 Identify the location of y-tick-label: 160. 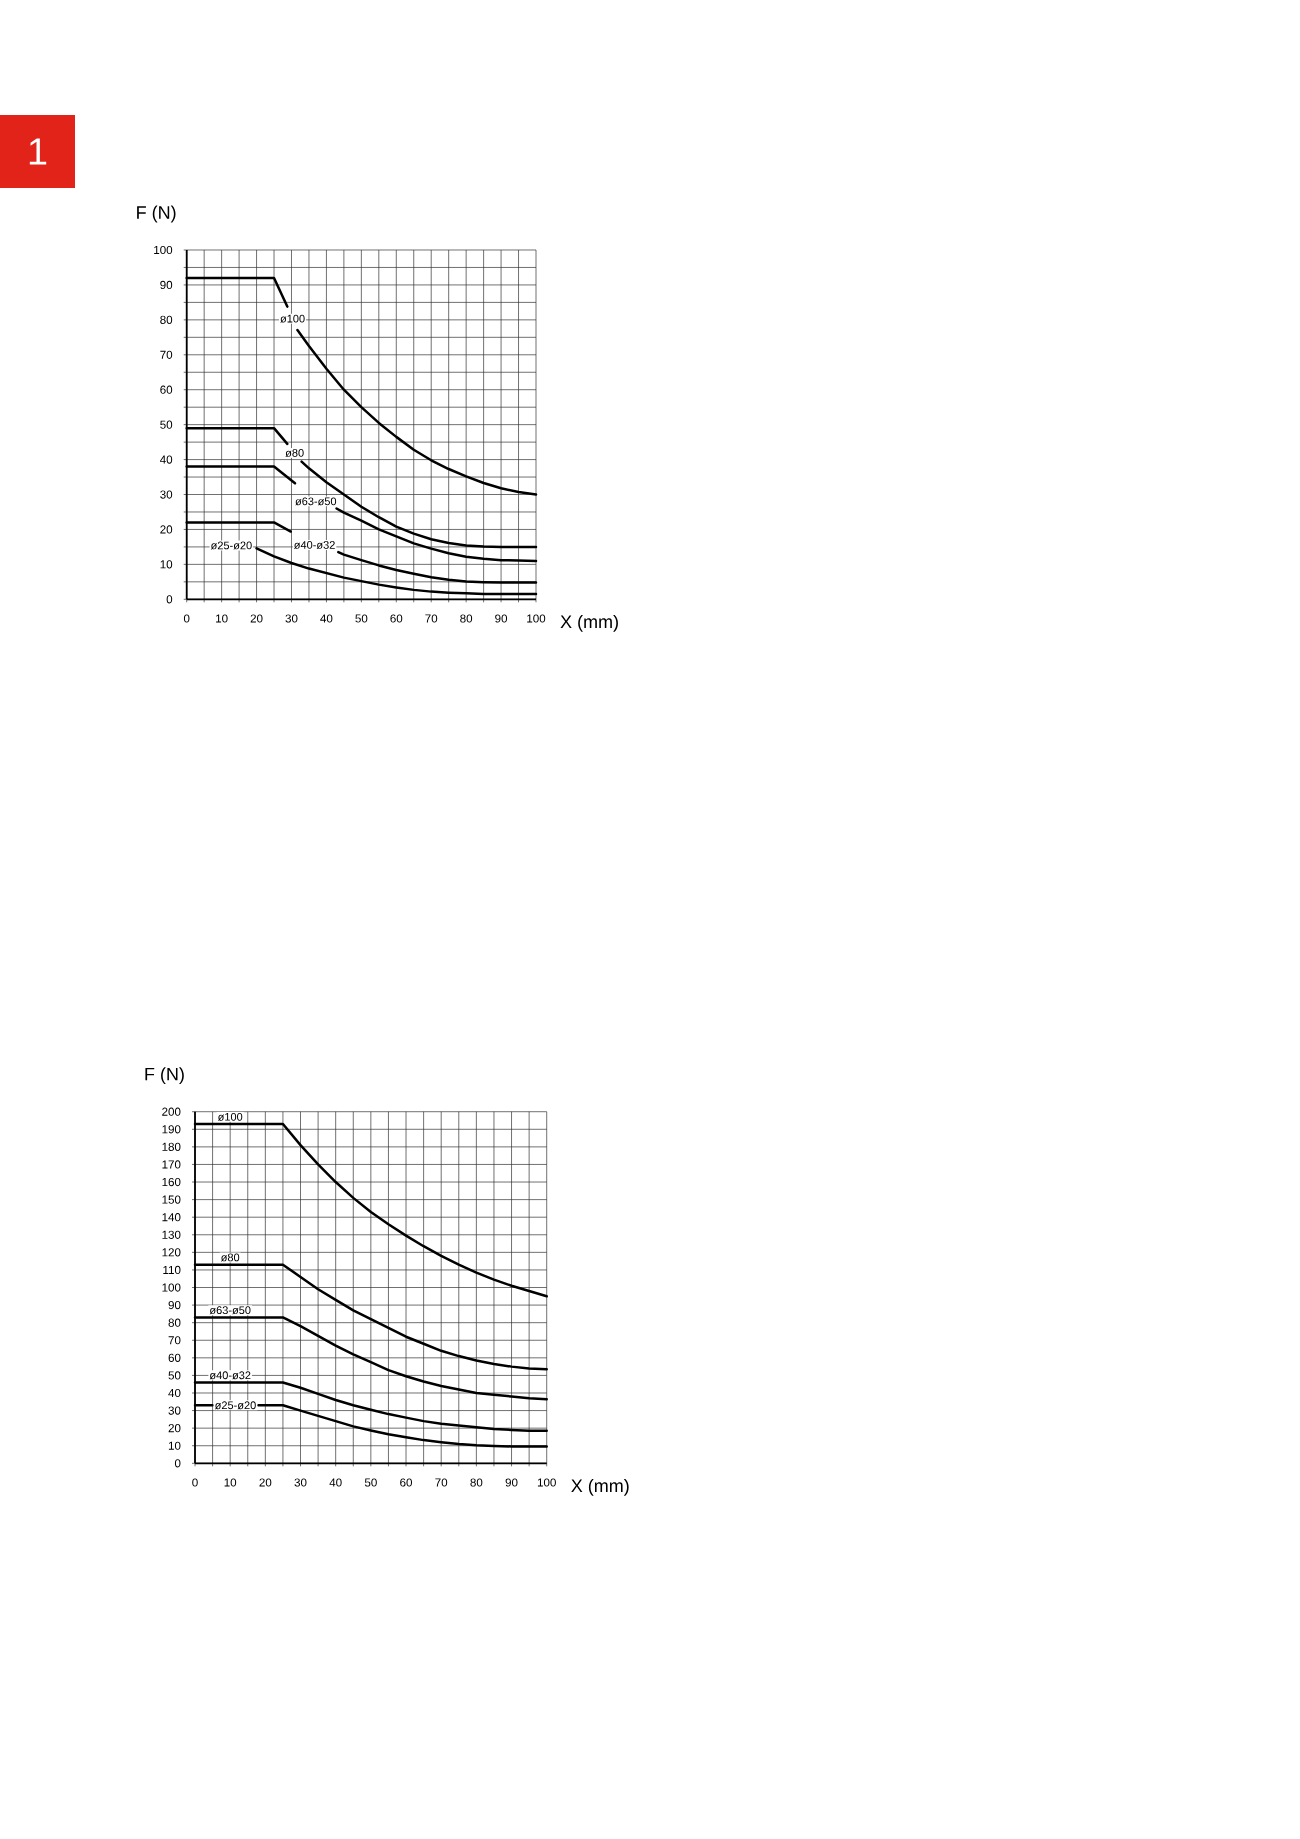
(171, 1182).